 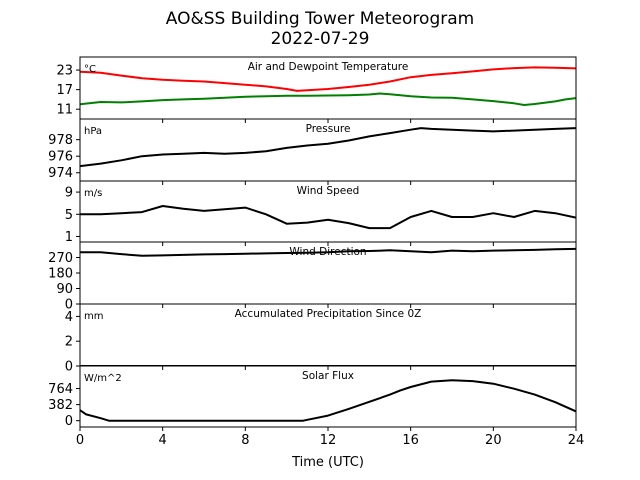 What do you see at coordinates (69, 237) in the screenshot?
I see `y-tick-label: 1` at bounding box center [69, 237].